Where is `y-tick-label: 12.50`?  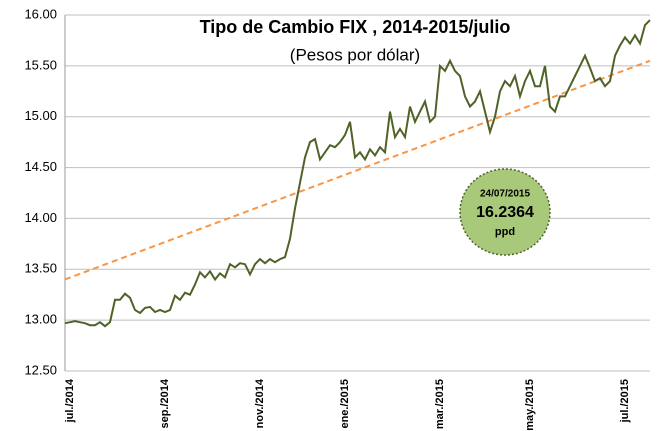
y-tick-label: 12.50 is located at coordinates (40, 369).